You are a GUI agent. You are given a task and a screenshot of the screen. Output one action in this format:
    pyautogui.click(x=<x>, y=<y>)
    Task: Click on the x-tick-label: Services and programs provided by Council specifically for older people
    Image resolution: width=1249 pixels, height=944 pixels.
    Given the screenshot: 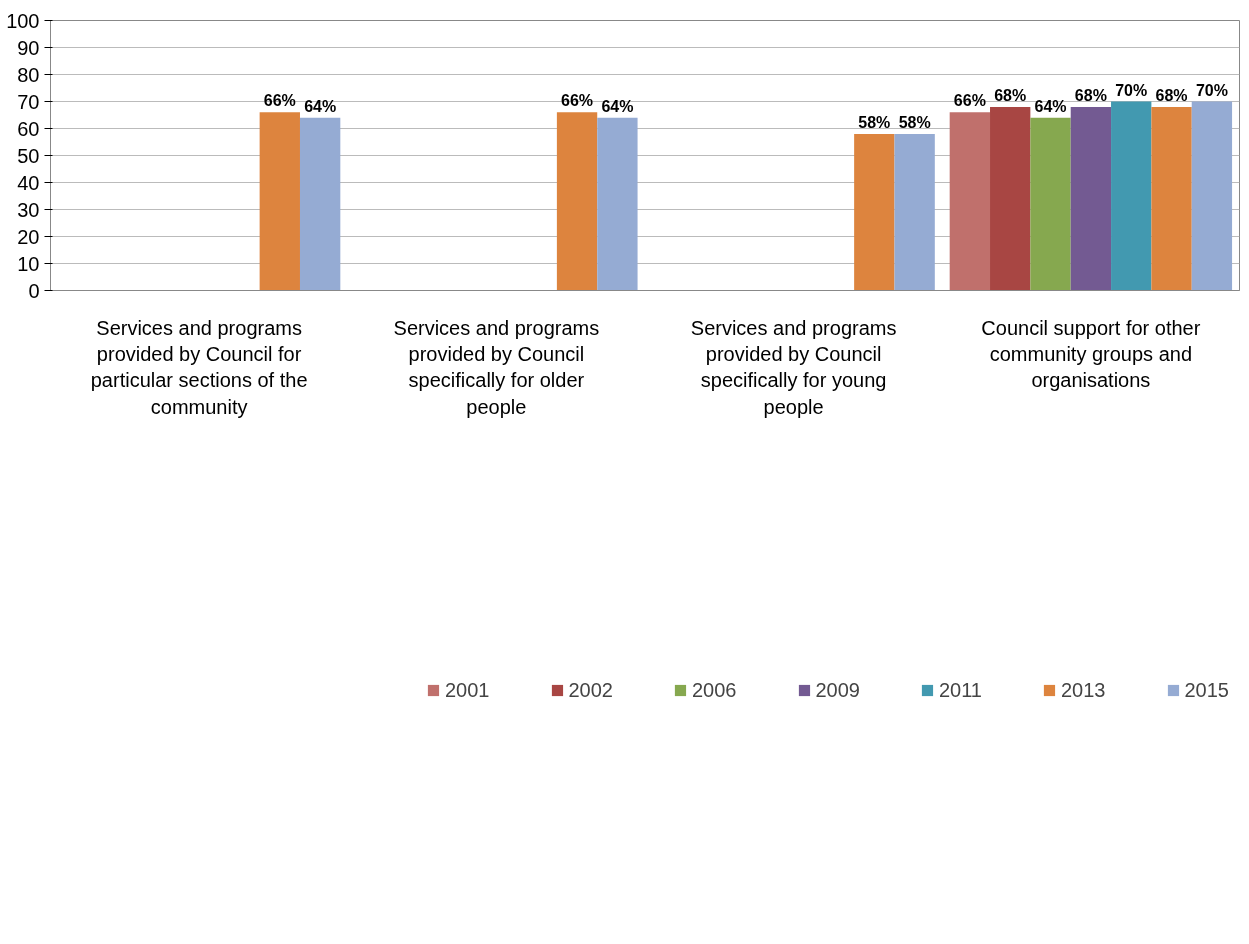 What is the action you would take?
    pyautogui.click(x=496, y=367)
    